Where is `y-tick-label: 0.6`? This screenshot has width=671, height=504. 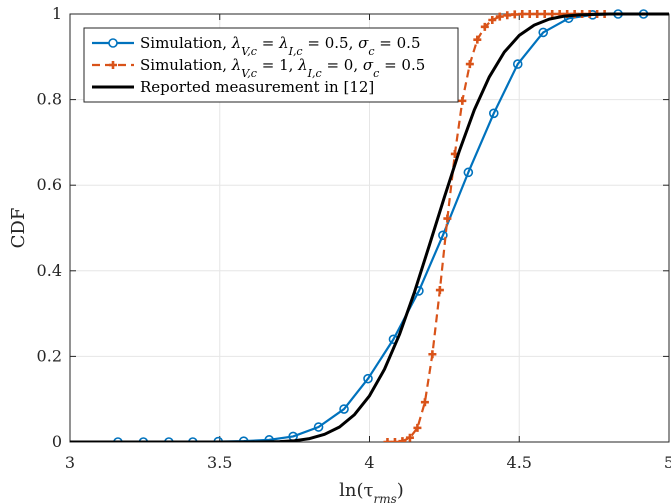
y-tick-label: 0.6 is located at coordinates (49, 184).